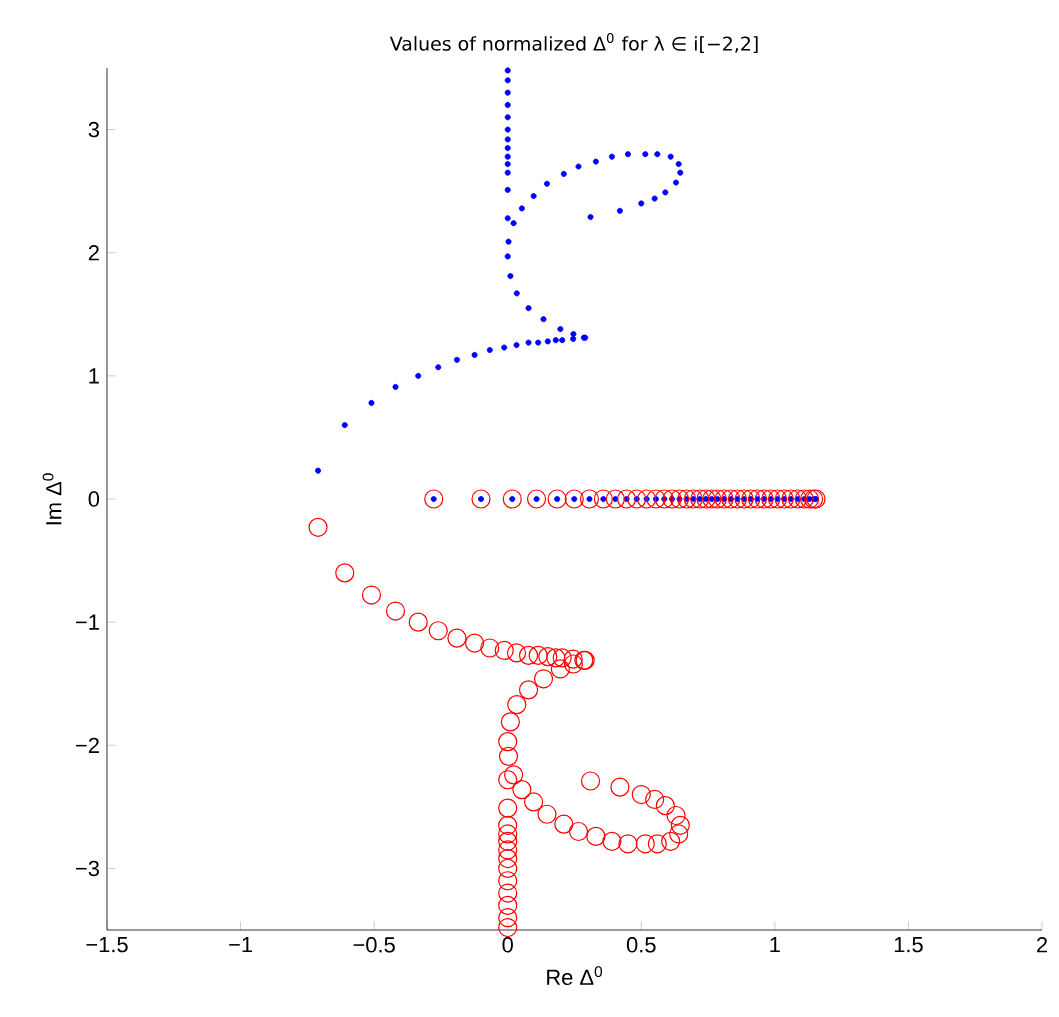 The image size is (1059, 1017). Describe the element at coordinates (94, 376) in the screenshot. I see `y-tick-label: 1` at that location.